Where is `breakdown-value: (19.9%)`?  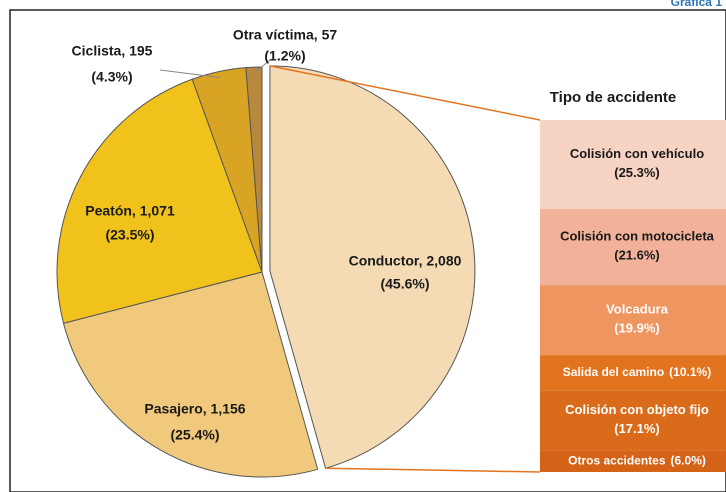 breakdown-value: (19.9%) is located at coordinates (637, 328).